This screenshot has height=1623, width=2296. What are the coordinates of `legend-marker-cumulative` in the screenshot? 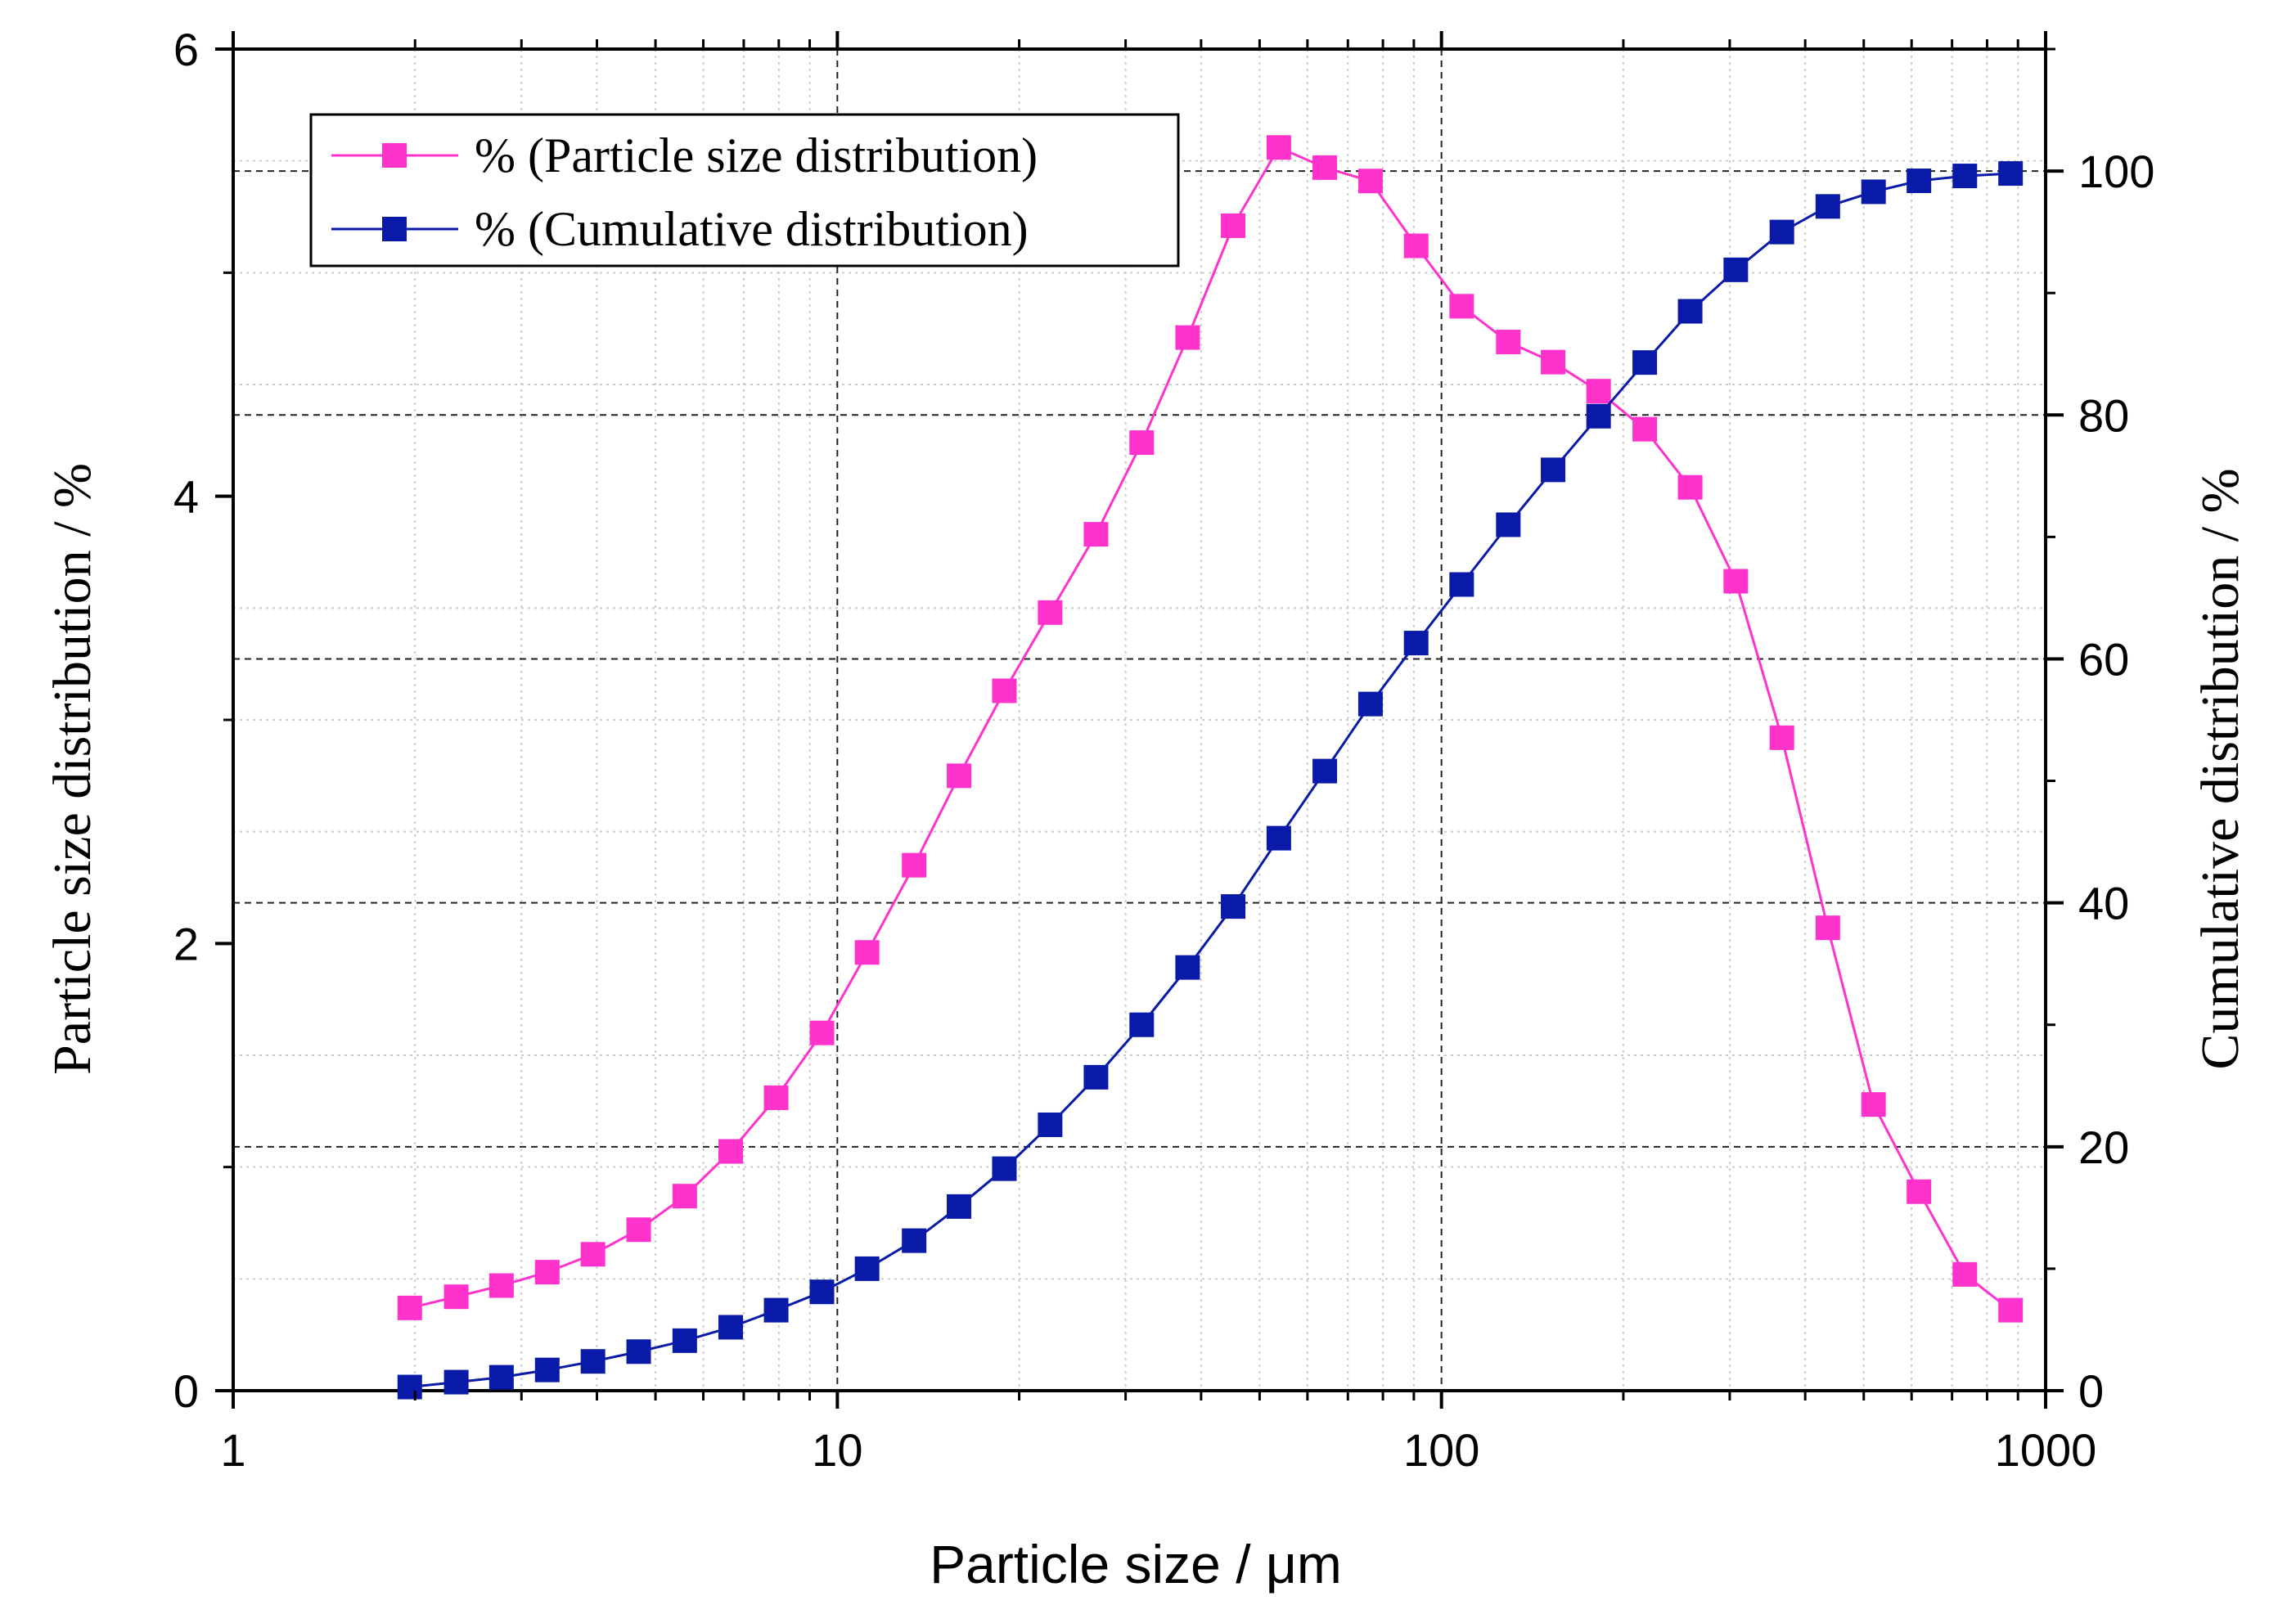 It's located at (394, 229).